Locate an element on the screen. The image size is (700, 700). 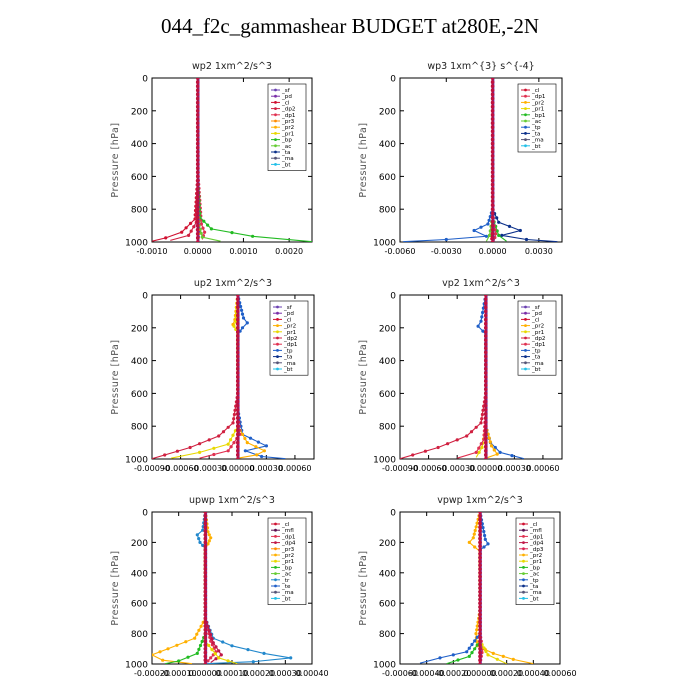
x-tick-label: 0.00040 is located at coordinates (533, 673).